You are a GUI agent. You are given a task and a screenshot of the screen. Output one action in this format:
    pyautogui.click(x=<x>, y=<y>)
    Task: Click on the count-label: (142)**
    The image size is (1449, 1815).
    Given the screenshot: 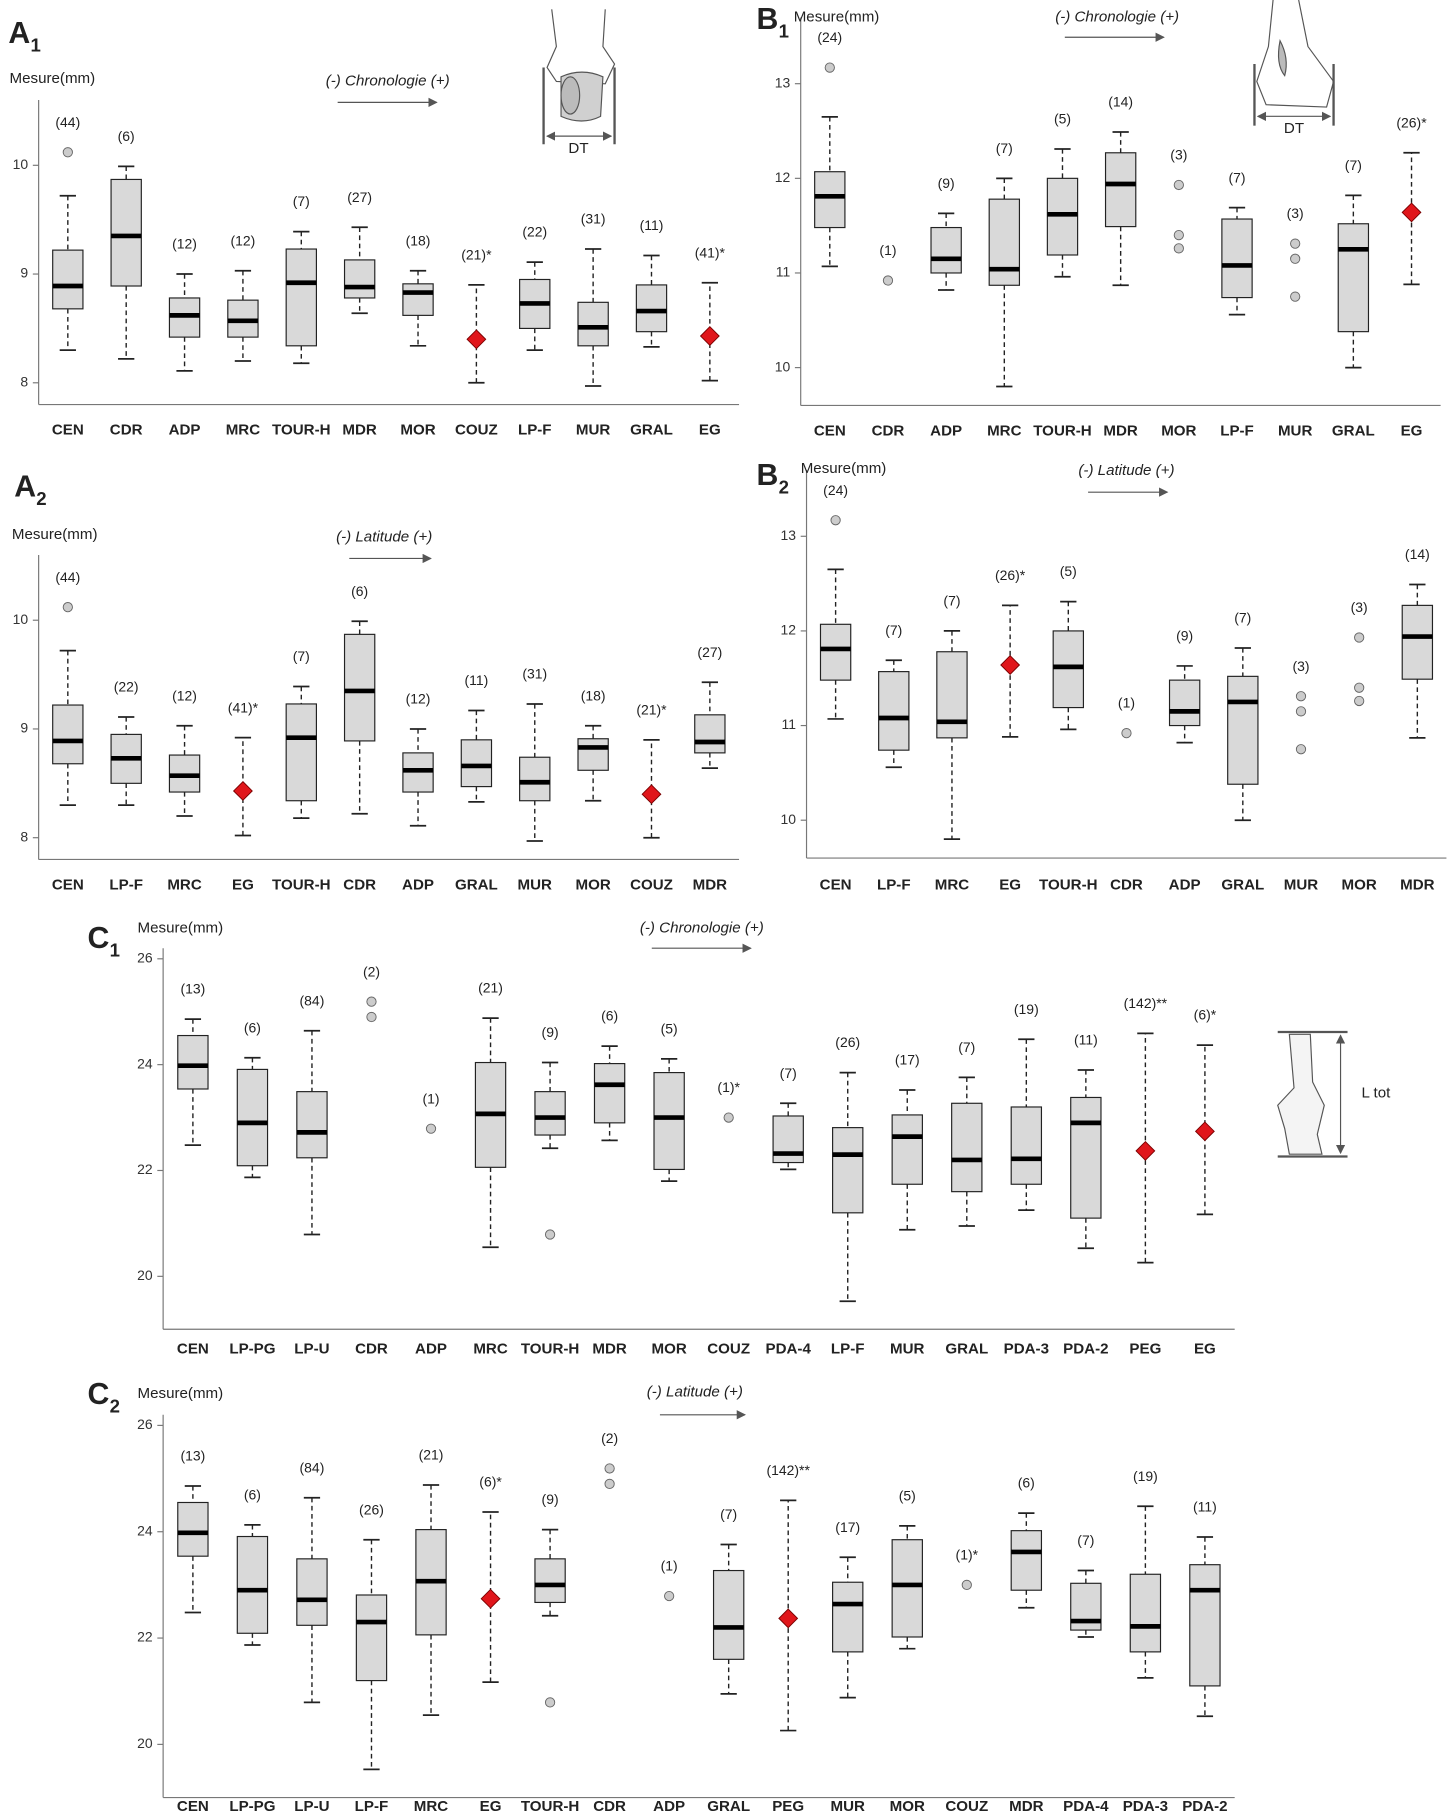 What is the action you would take?
    pyautogui.click(x=788, y=1470)
    